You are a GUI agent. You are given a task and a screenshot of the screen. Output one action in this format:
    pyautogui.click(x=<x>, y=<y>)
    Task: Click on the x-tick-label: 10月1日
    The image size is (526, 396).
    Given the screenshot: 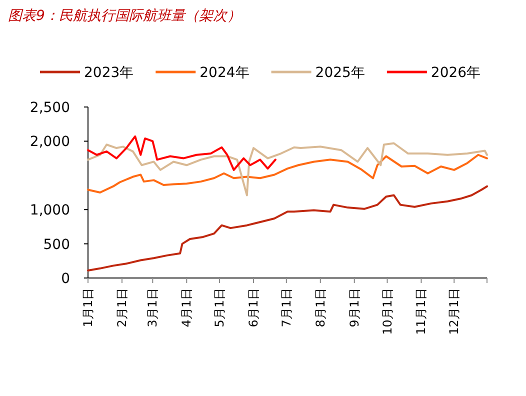 What is the action you would take?
    pyautogui.click(x=387, y=311)
    